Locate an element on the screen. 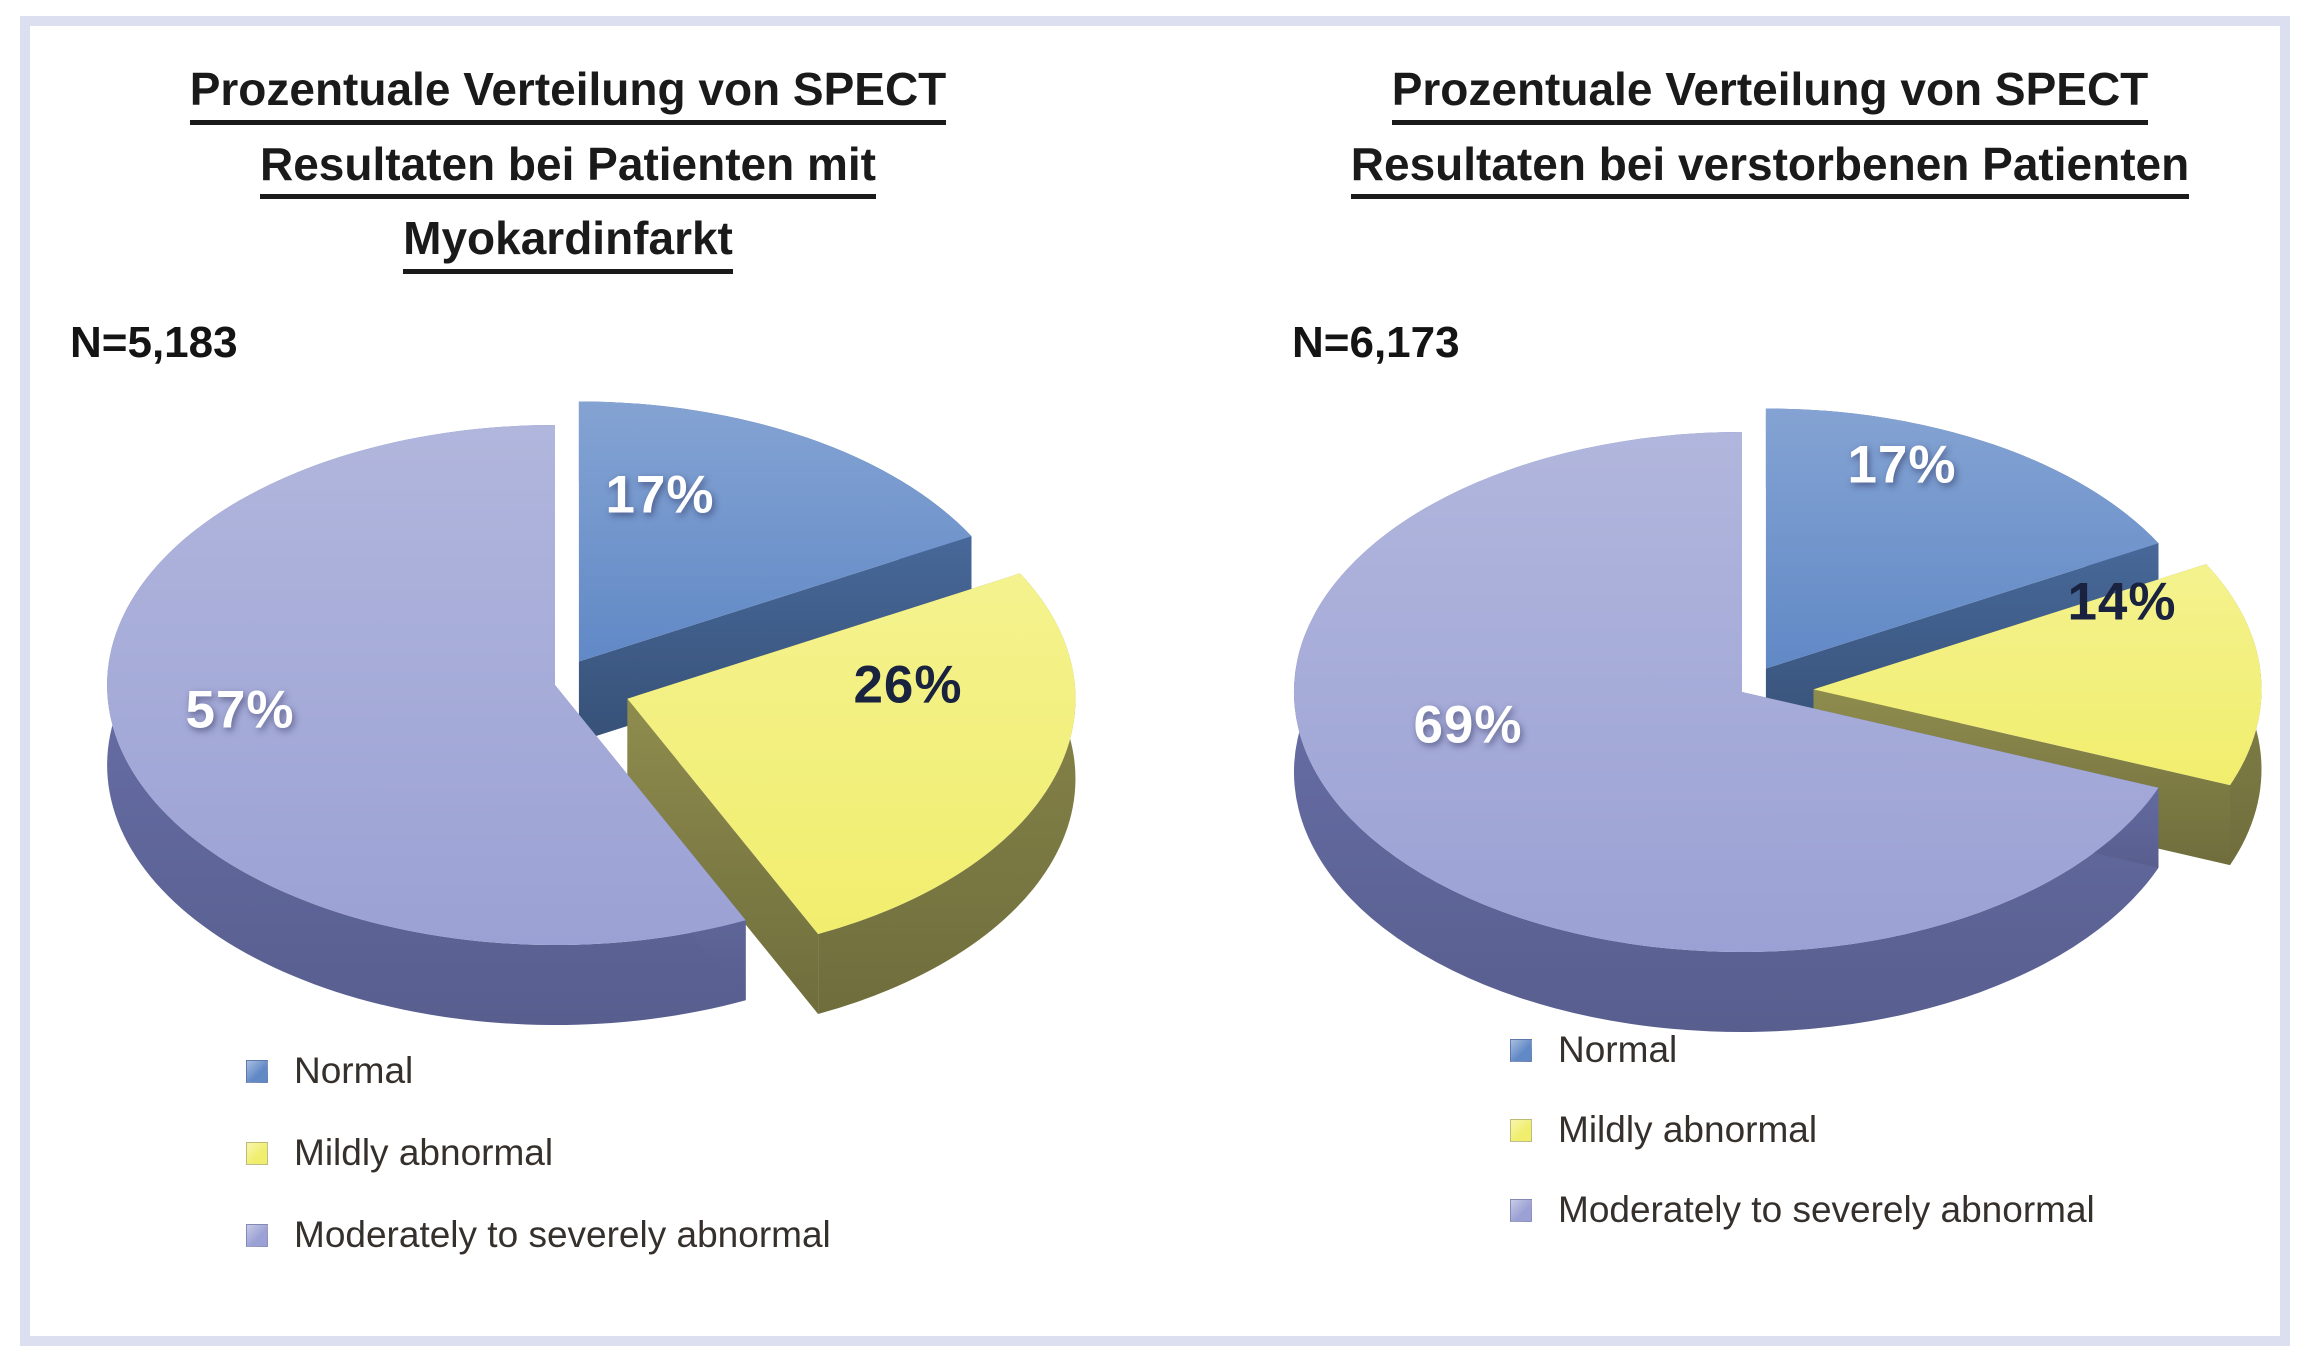 The image size is (2313, 1367). title-line-text: Resultaten bei verstorbenen Patienten is located at coordinates (1770, 169).